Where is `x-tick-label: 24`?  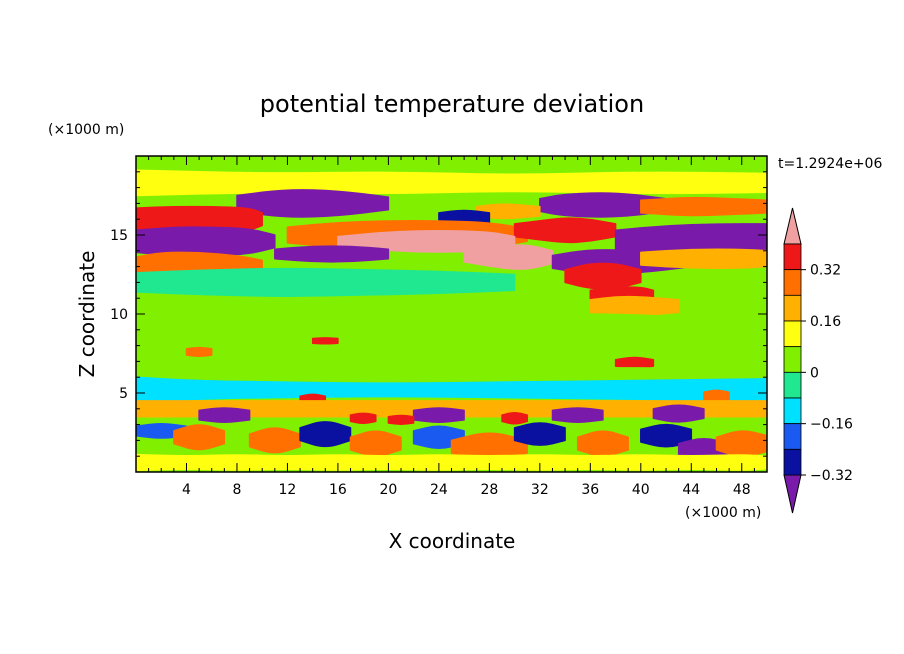
x-tick-label: 24 is located at coordinates (439, 490).